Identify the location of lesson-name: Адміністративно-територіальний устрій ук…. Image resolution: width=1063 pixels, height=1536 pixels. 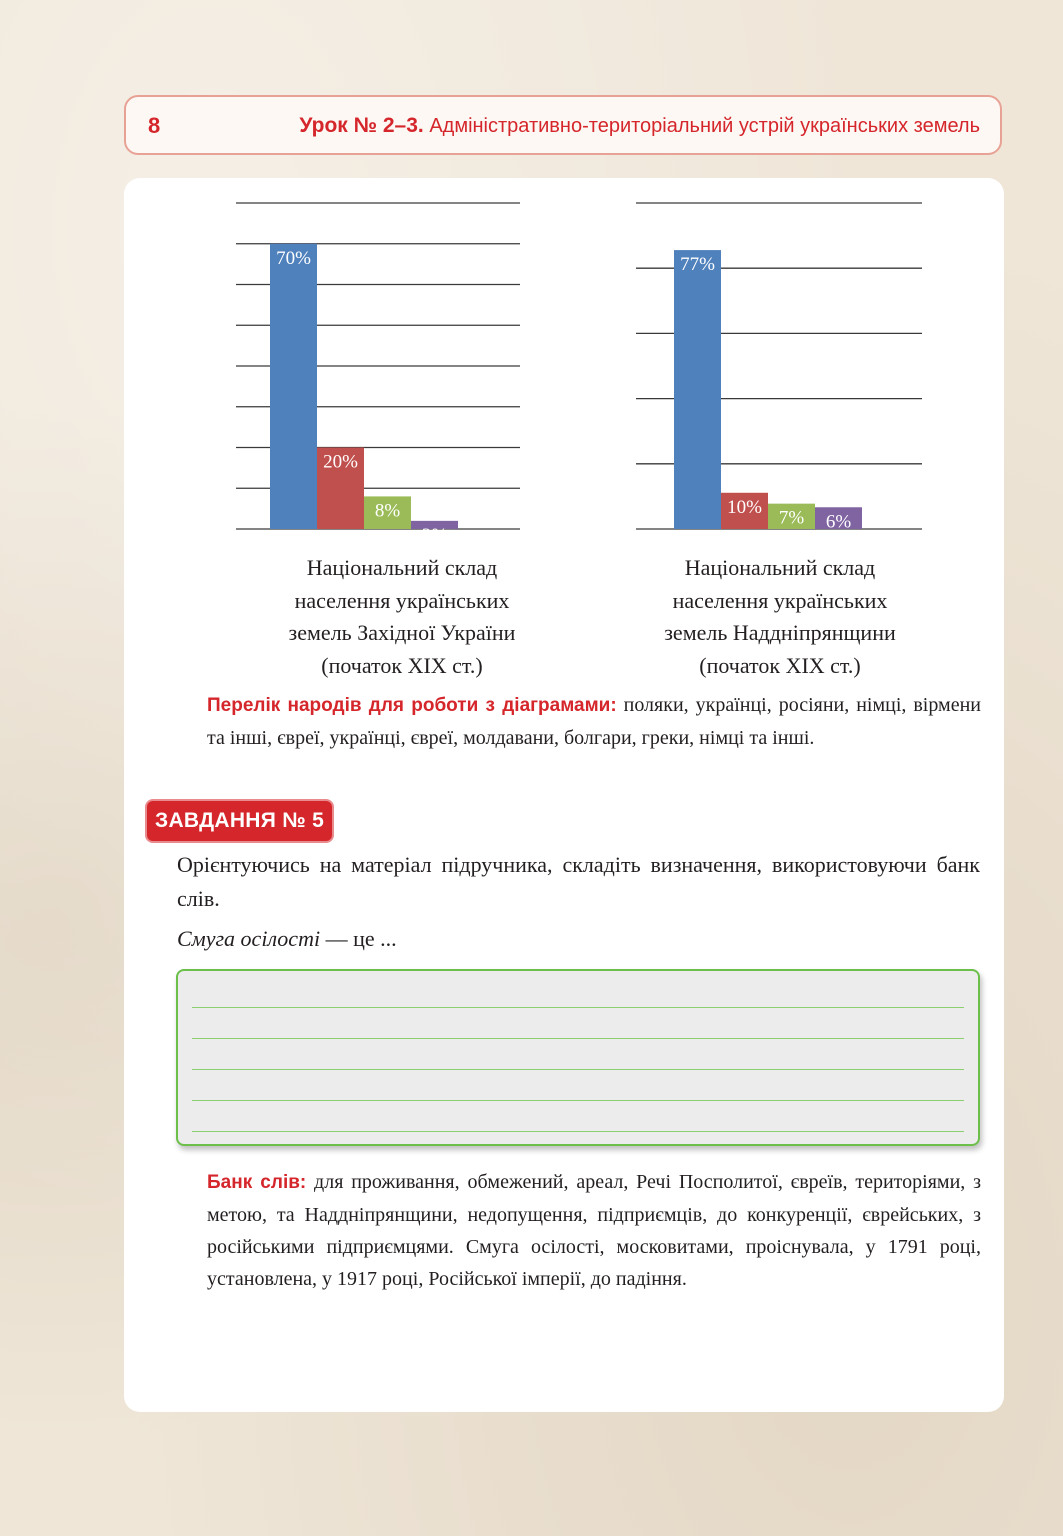
(704, 126).